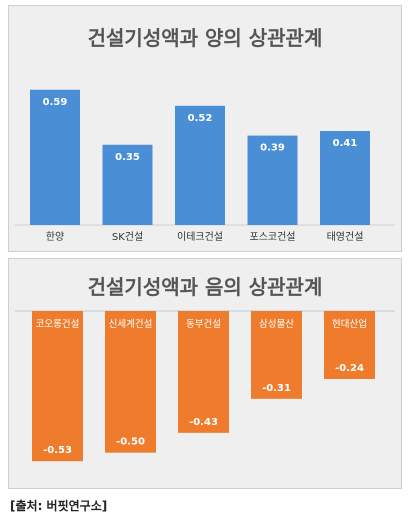 This screenshot has height=524, width=414. Describe the element at coordinates (203, 422) in the screenshot. I see `data-label-2: -0.43` at that location.